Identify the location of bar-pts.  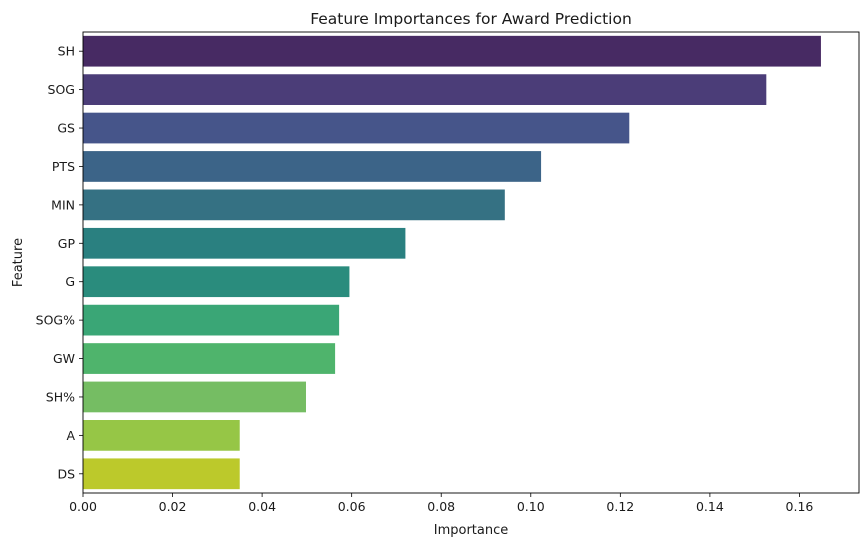
(312, 166).